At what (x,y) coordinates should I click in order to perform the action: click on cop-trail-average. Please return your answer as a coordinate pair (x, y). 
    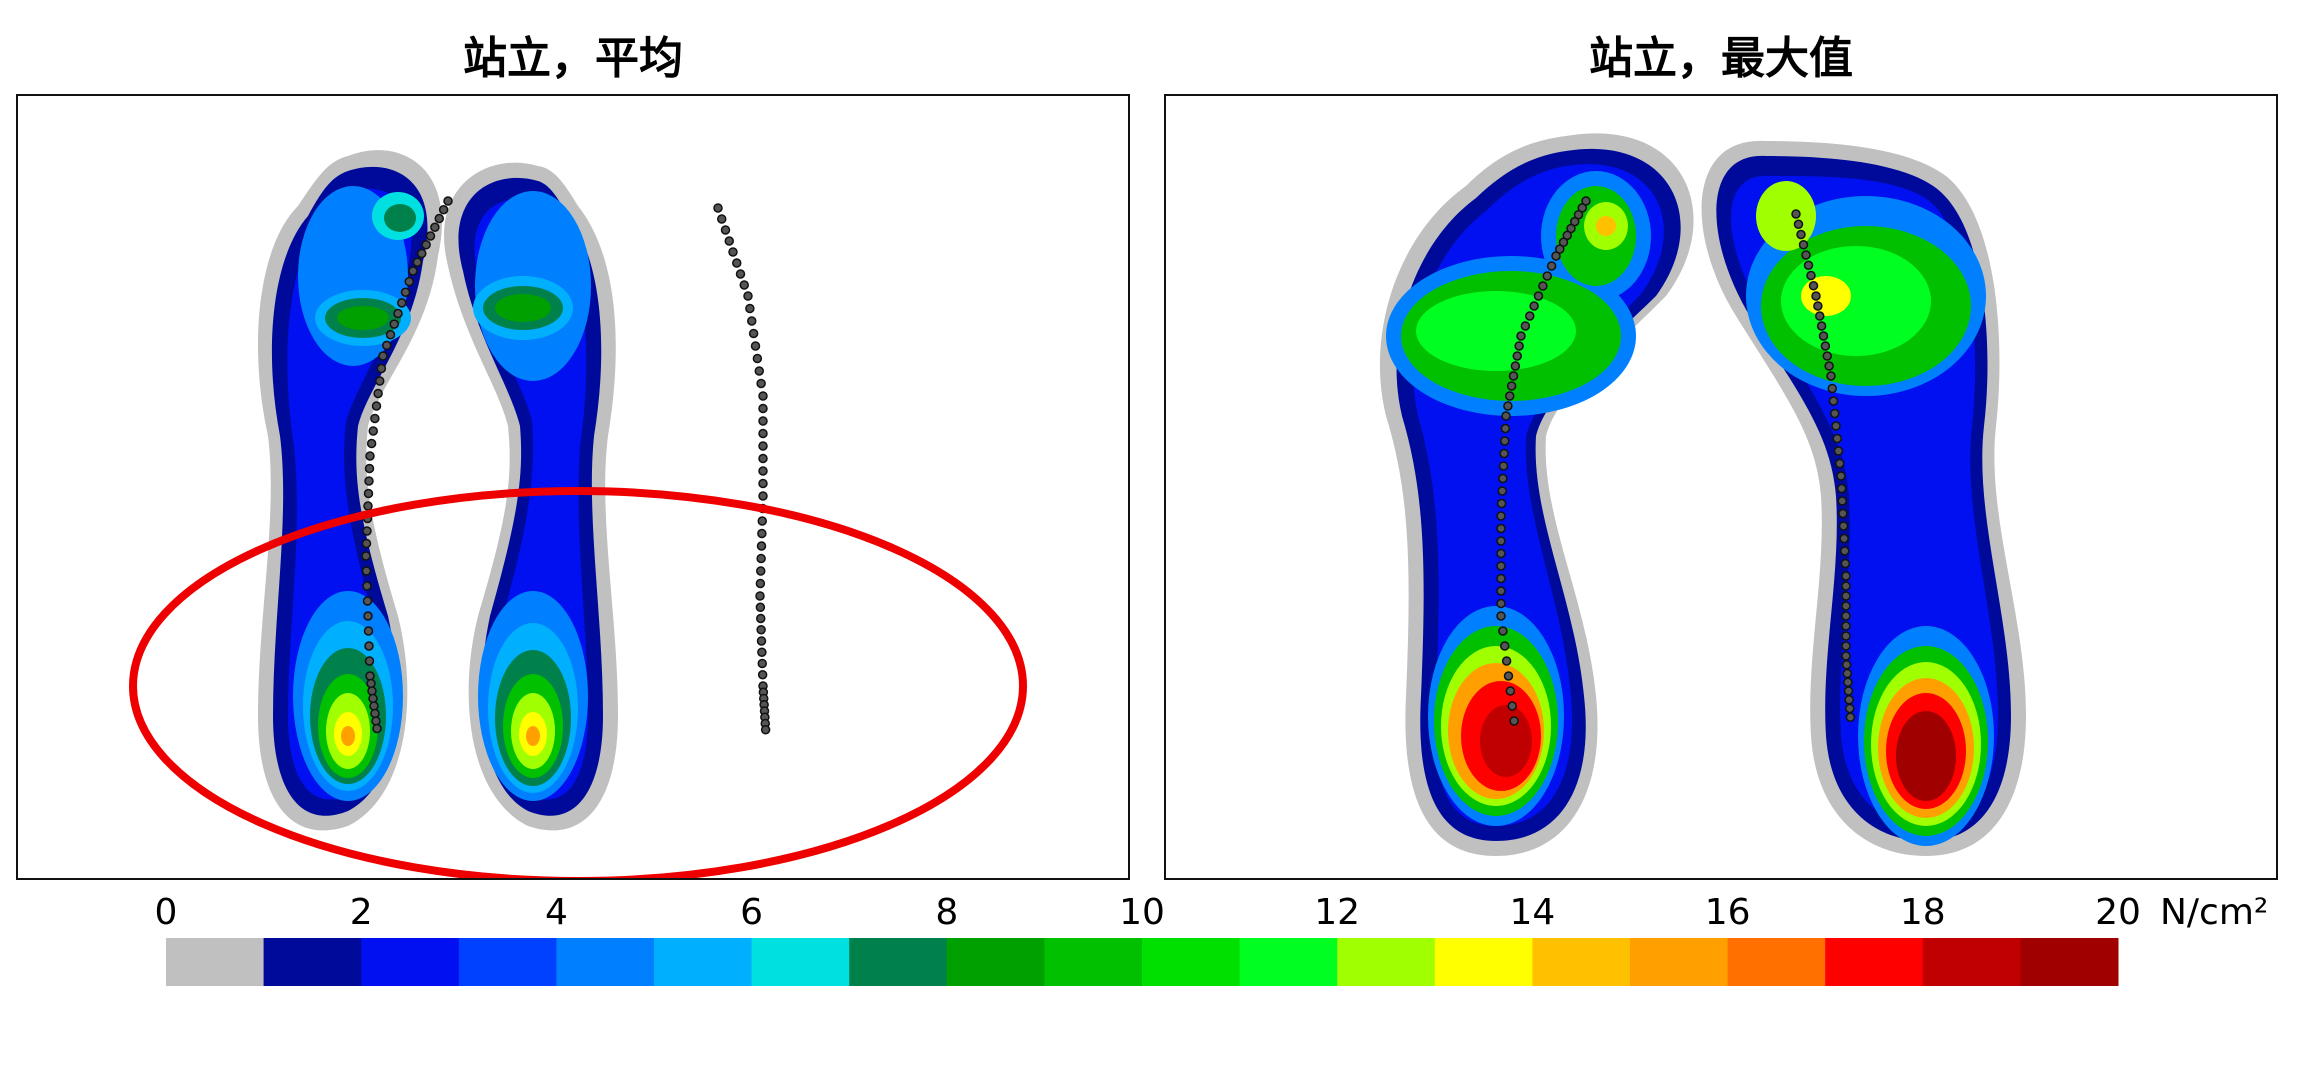
    Looking at the image, I should click on (566, 465).